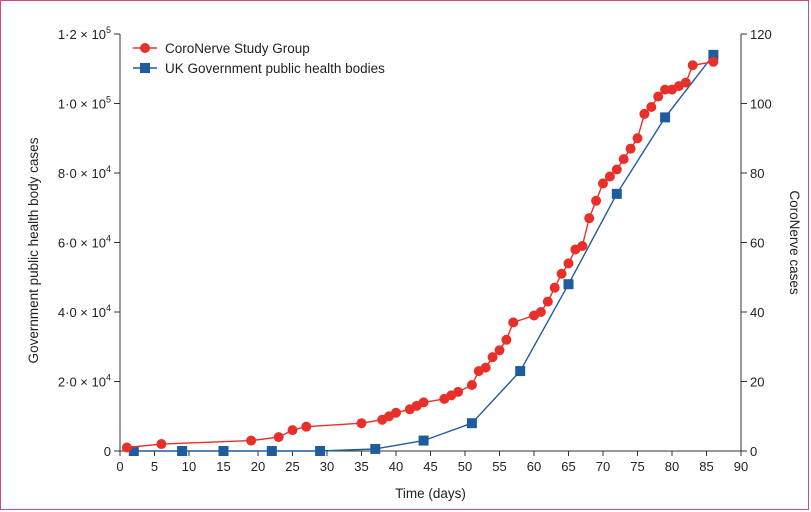  Describe the element at coordinates (154, 466) in the screenshot. I see `x-tick-label: 5` at that location.